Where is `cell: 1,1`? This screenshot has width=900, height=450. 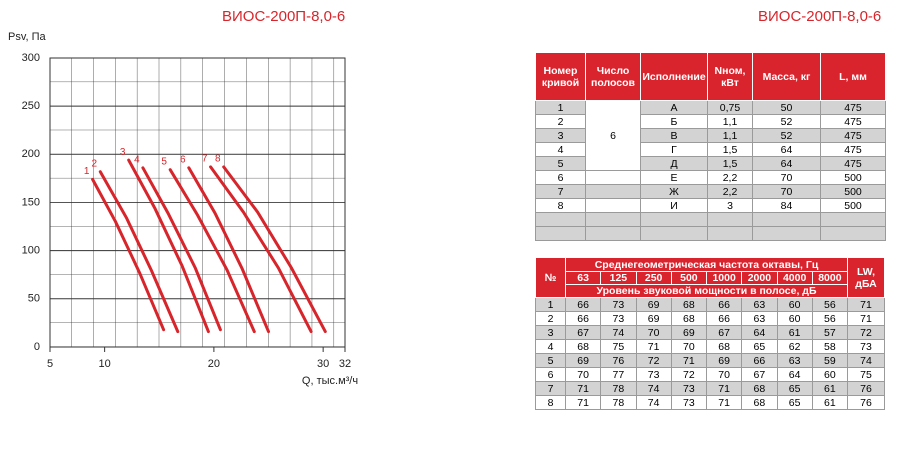 cell: 1,1 is located at coordinates (730, 135).